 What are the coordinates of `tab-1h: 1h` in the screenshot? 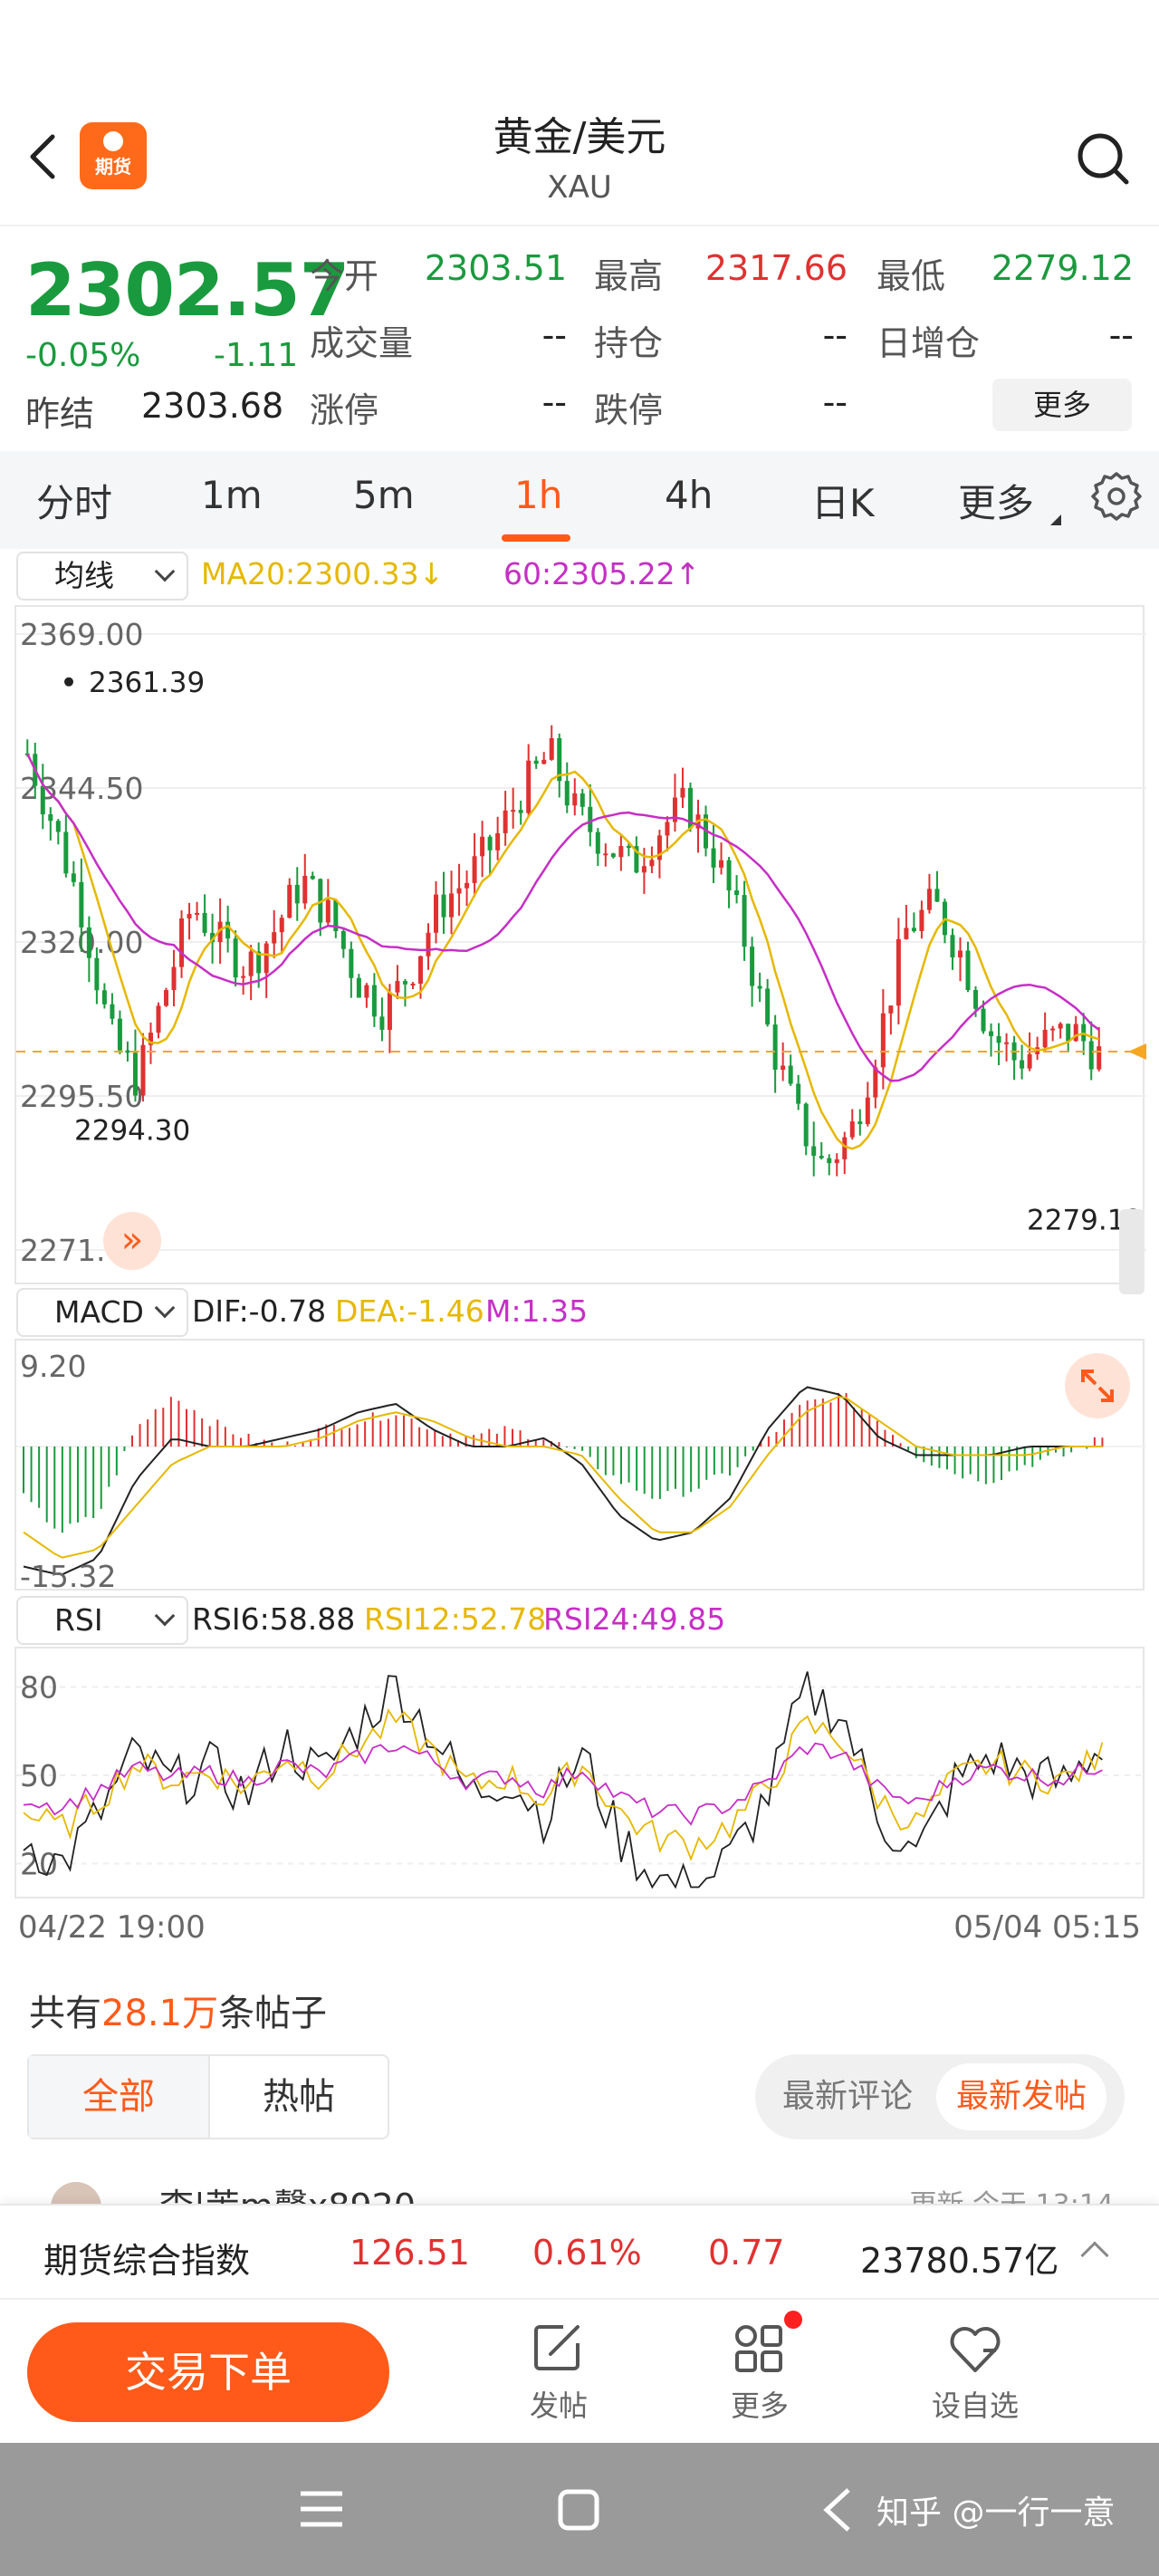 It's located at (538, 495).